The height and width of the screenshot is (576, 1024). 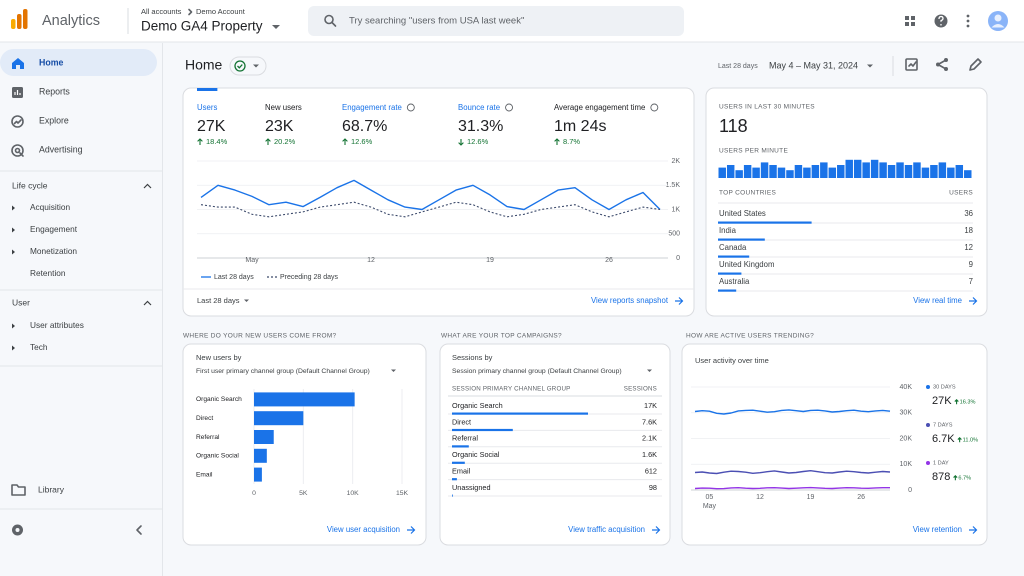 What do you see at coordinates (649, 454) in the screenshot?
I see `row-value: 1.6K` at bounding box center [649, 454].